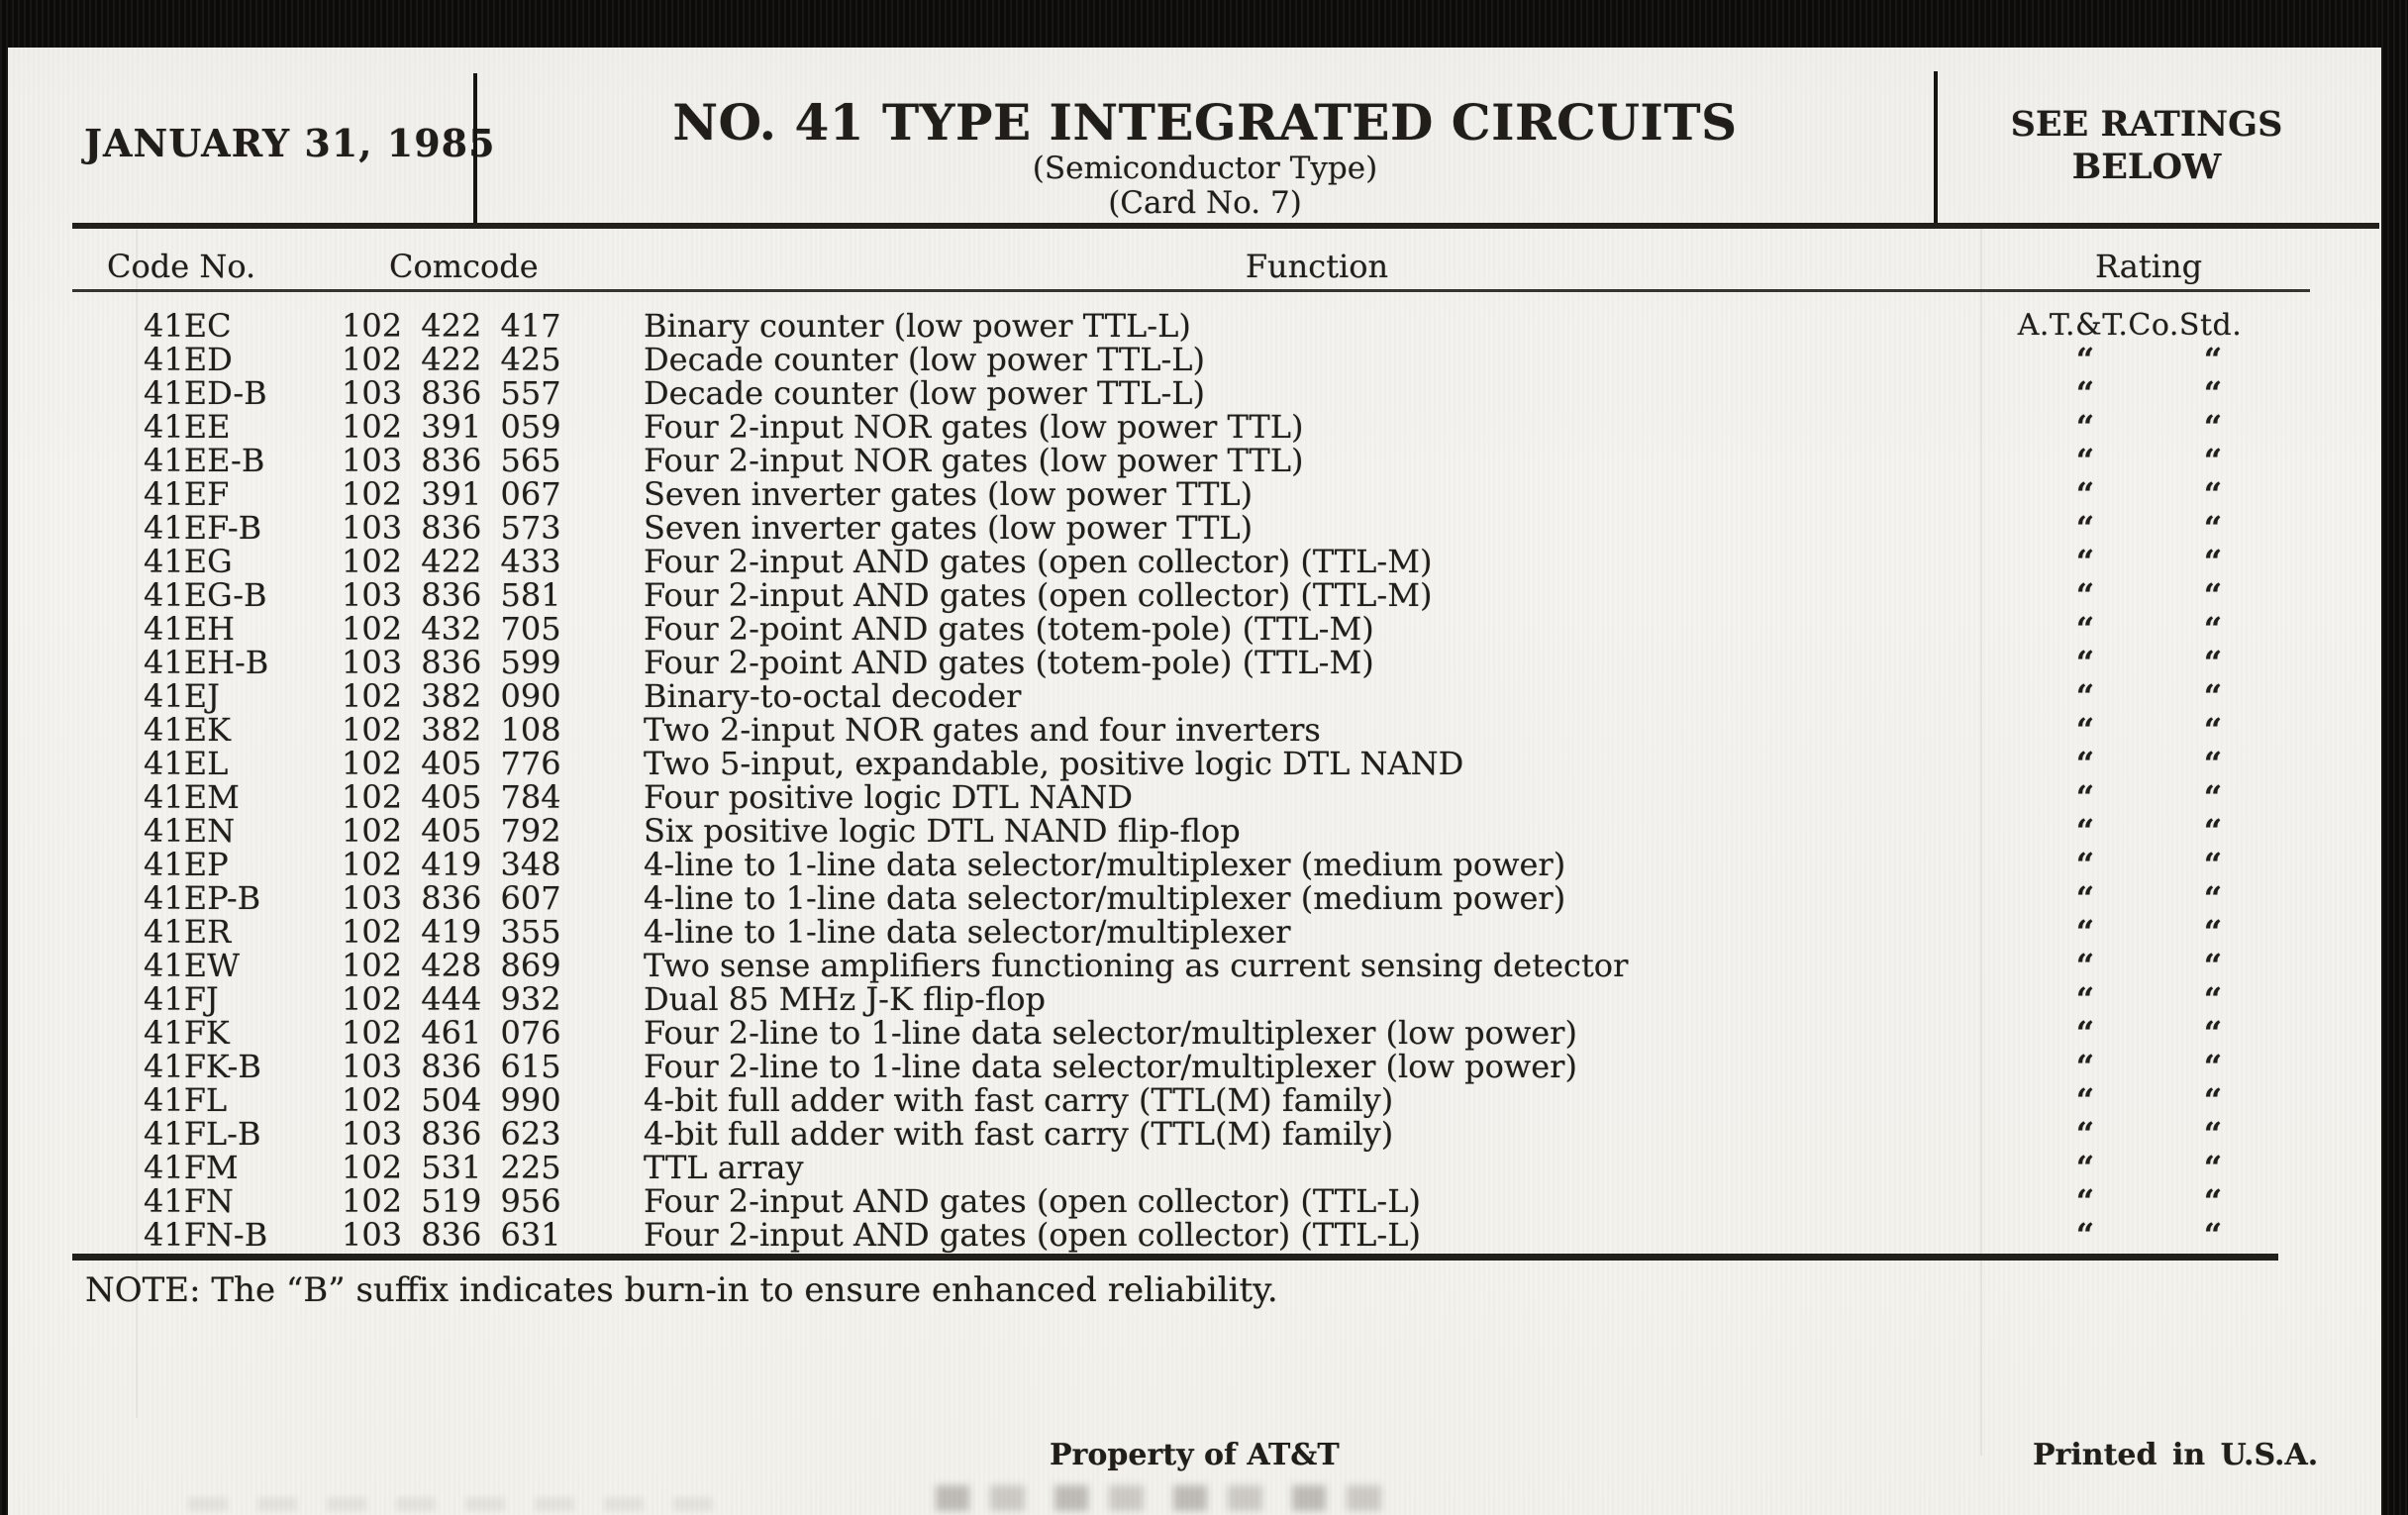  I want to click on code-cell: 41EH, so click(189, 629).